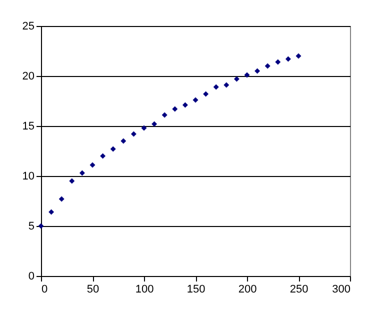 The image size is (381, 323). What do you see at coordinates (31, 276) in the screenshot?
I see `y-tick-label: 0` at bounding box center [31, 276].